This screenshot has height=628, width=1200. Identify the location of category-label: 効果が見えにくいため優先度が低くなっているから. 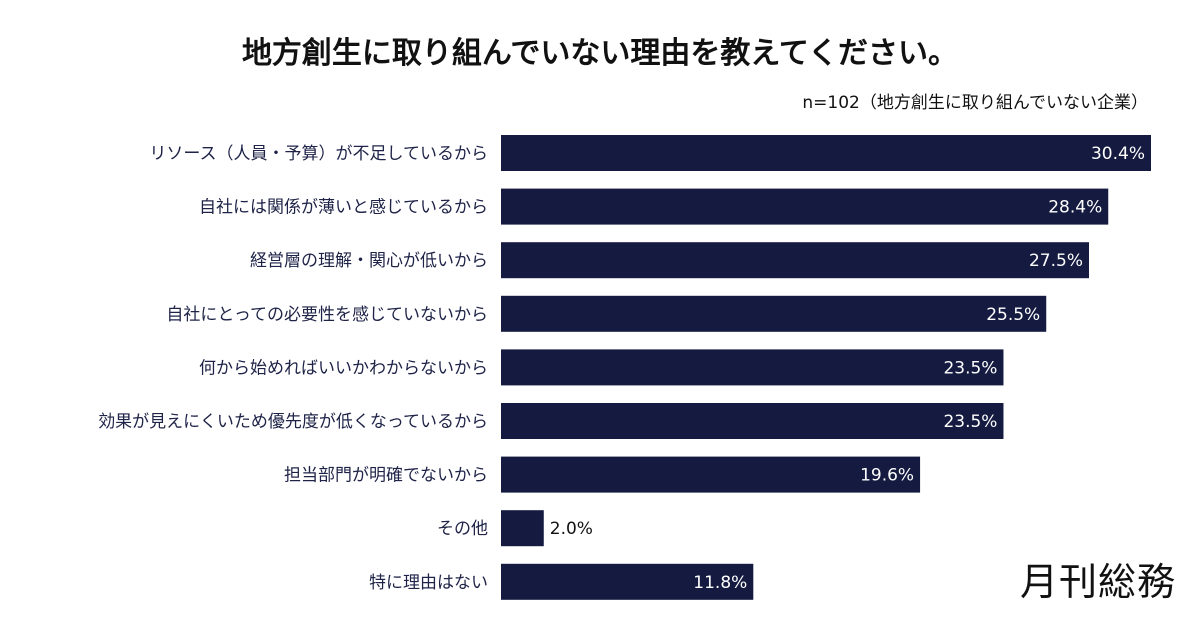
(293, 422).